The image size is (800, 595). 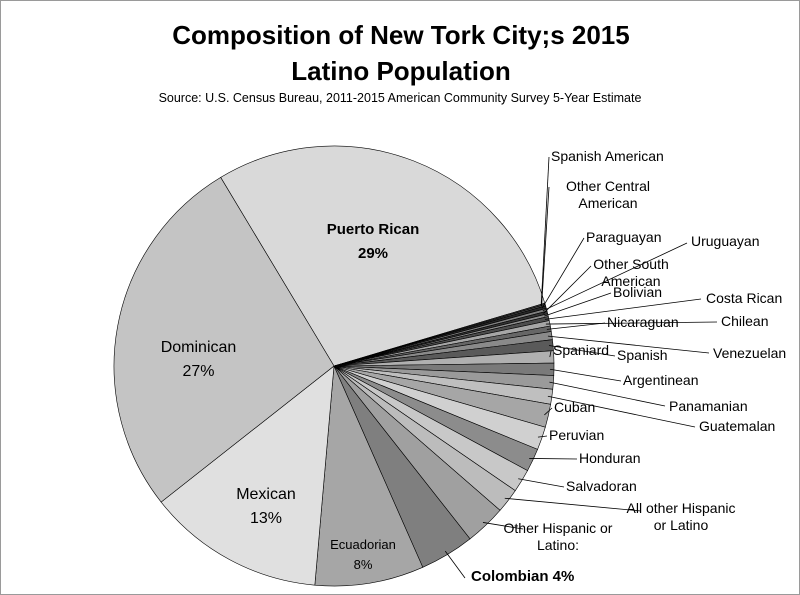 What do you see at coordinates (631, 272) in the screenshot?
I see `slice-label: Other South American` at bounding box center [631, 272].